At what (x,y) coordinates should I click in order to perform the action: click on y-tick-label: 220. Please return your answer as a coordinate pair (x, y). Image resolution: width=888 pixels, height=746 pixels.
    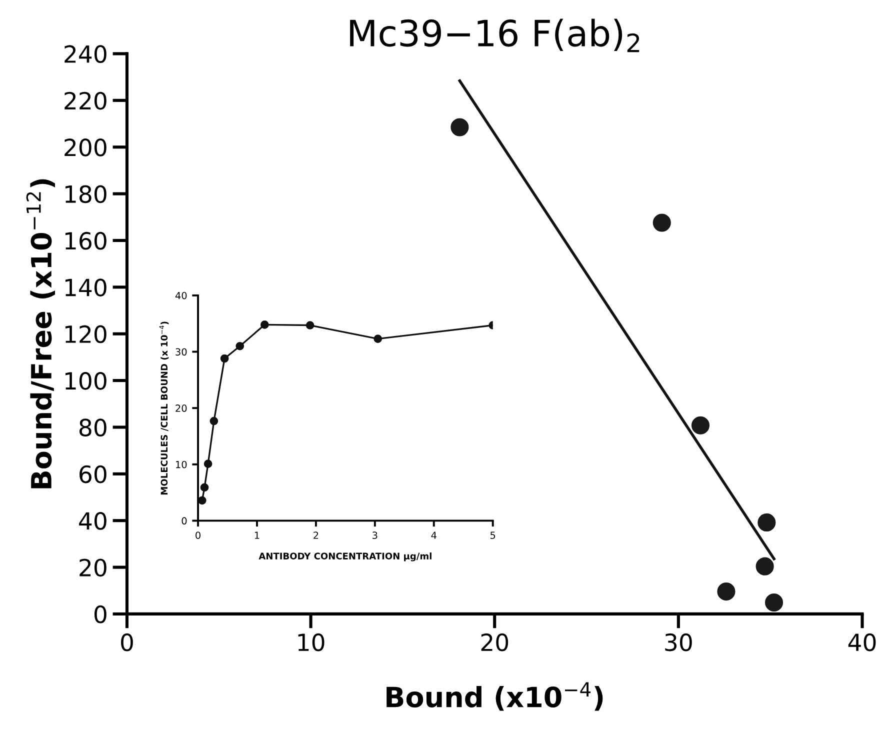
    Looking at the image, I should click on (85, 101).